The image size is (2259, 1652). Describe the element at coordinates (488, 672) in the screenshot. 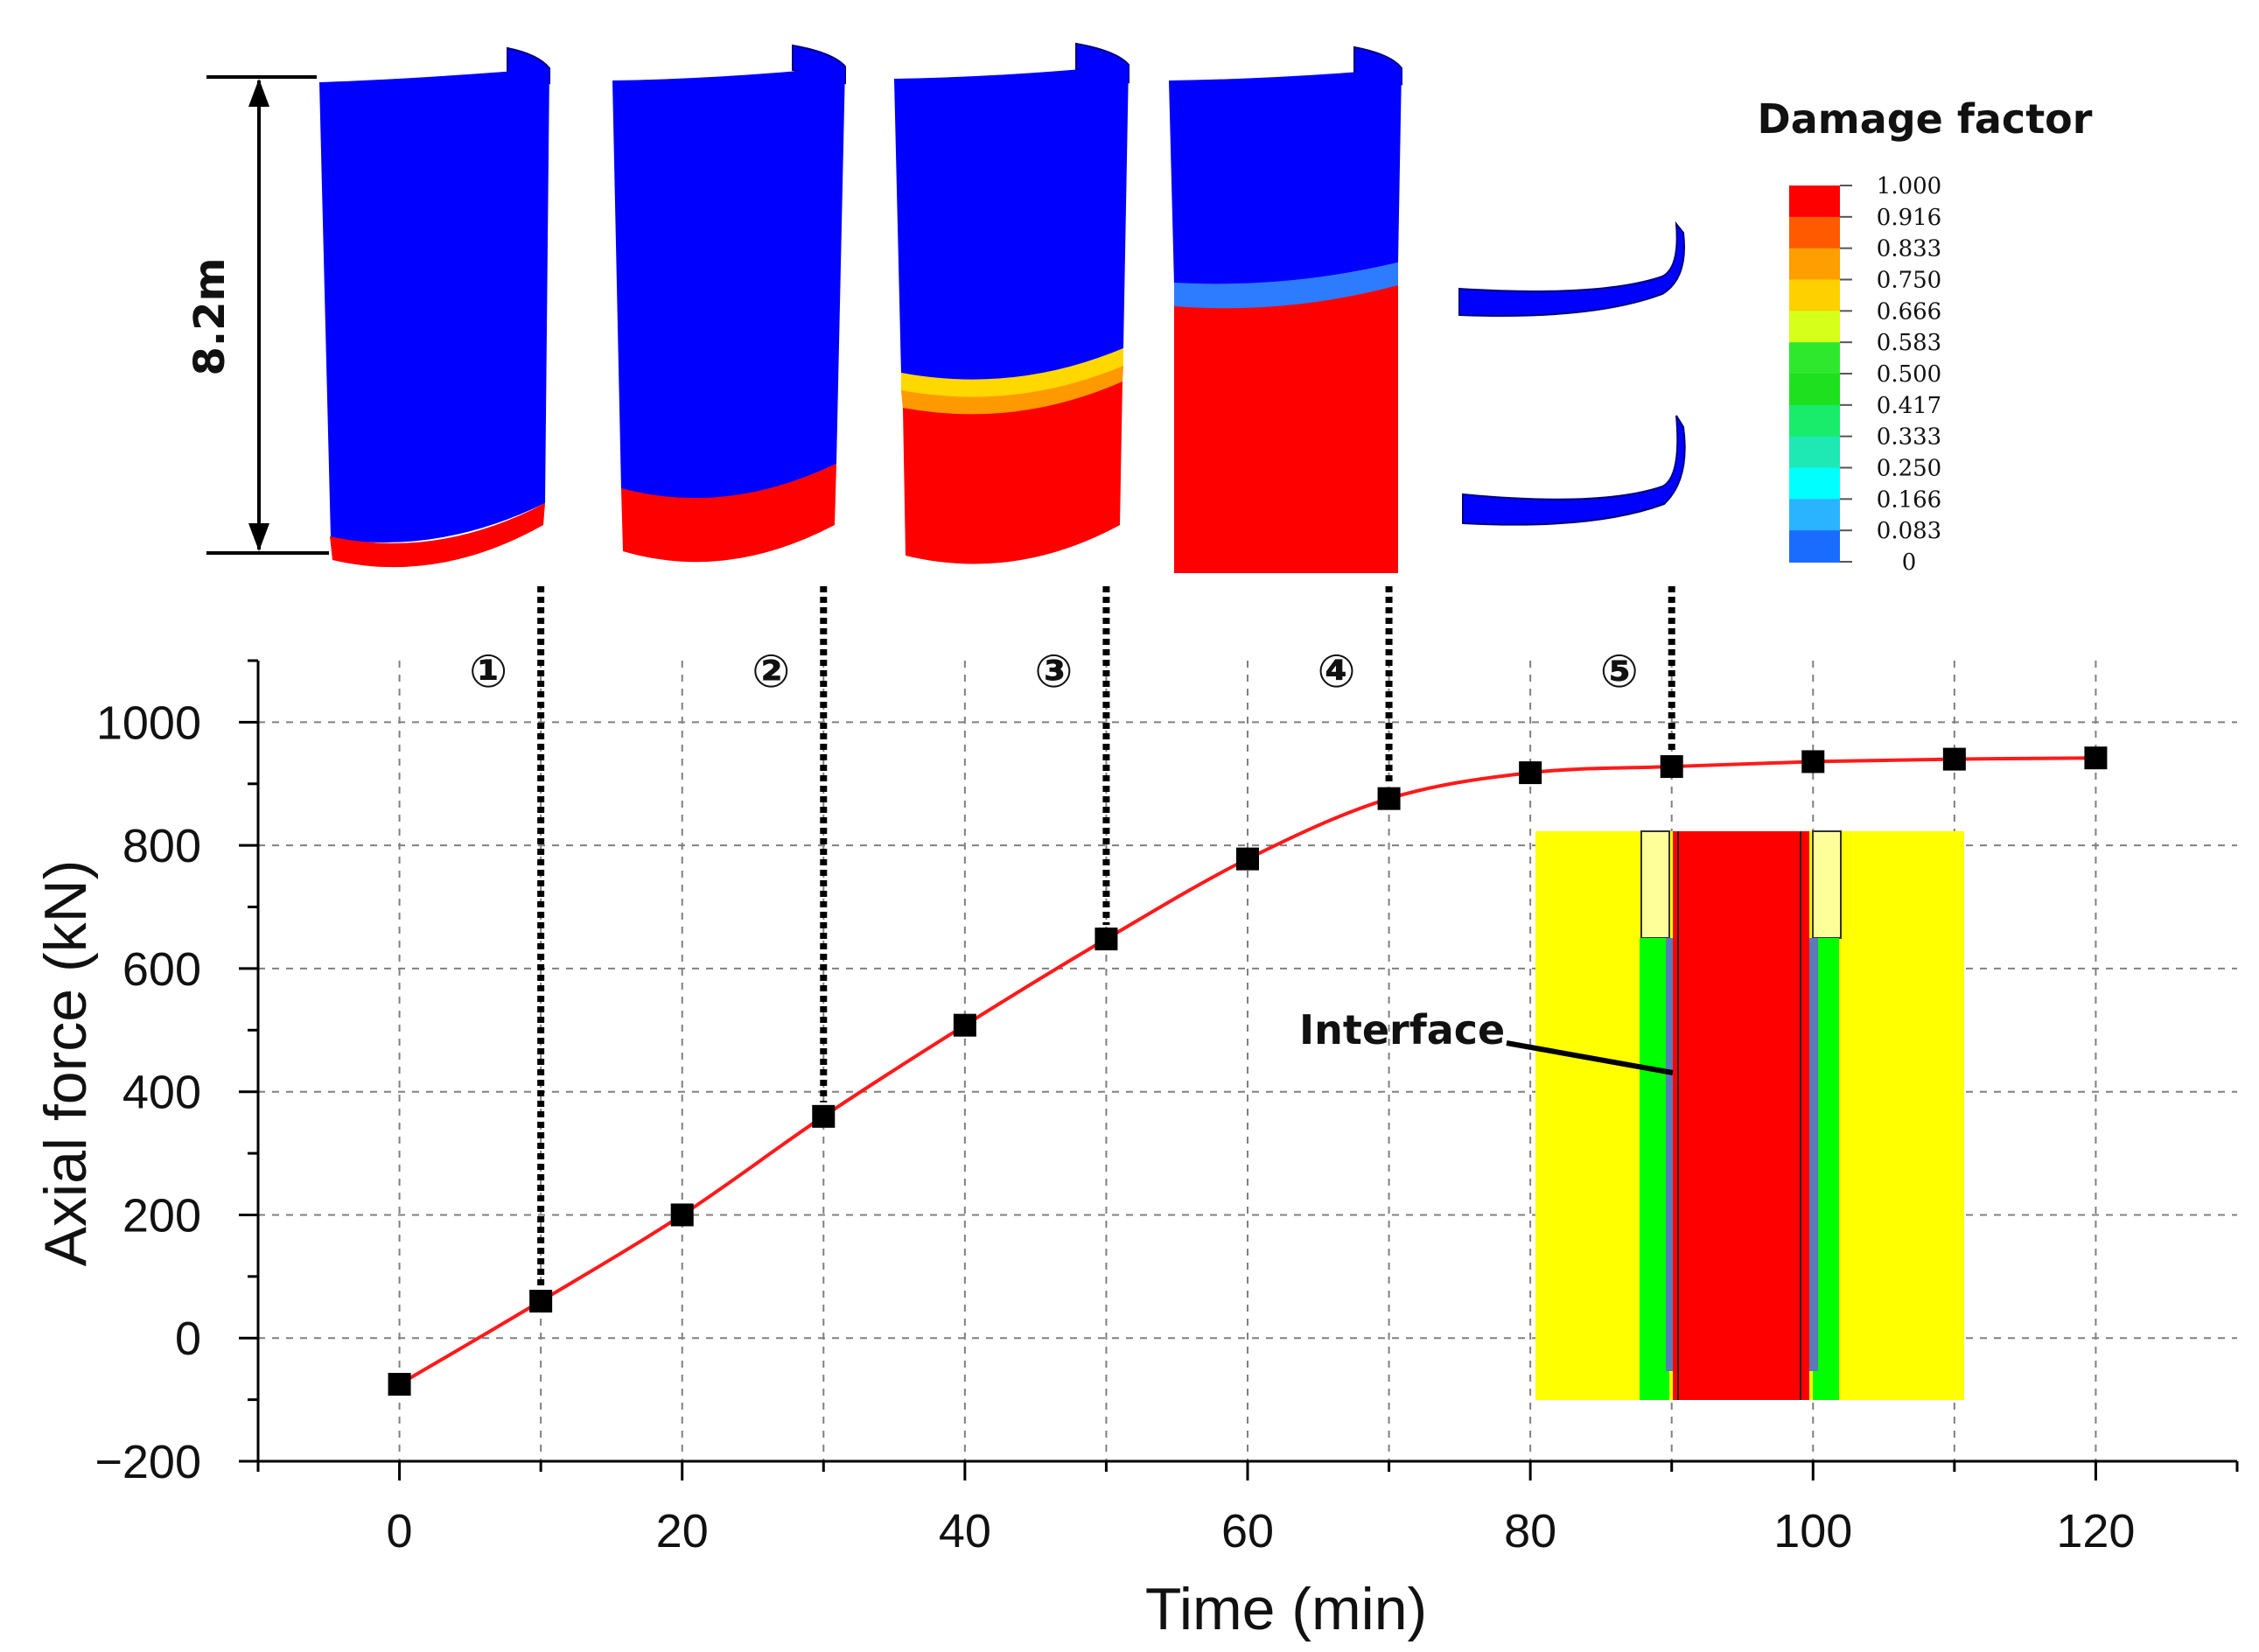

I see `stage-label-1: ①` at that location.